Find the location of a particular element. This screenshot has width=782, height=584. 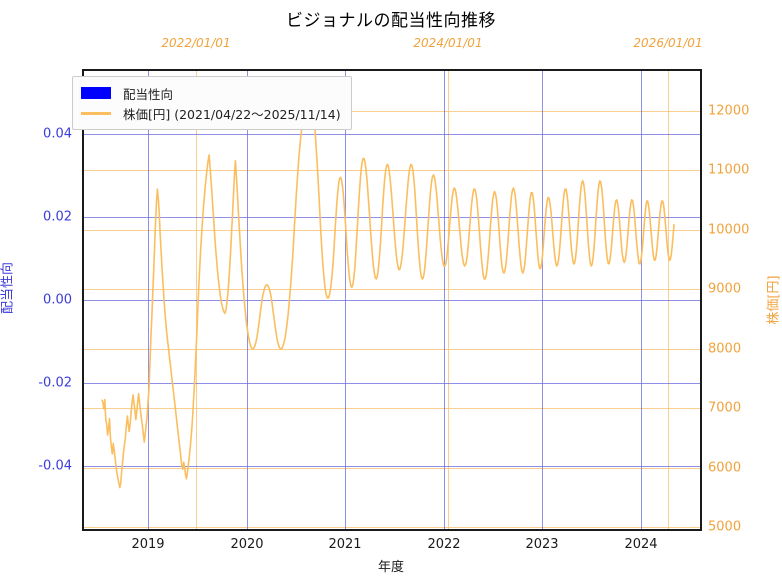

y-axis-left-tick: -0.04 is located at coordinates (55, 466).